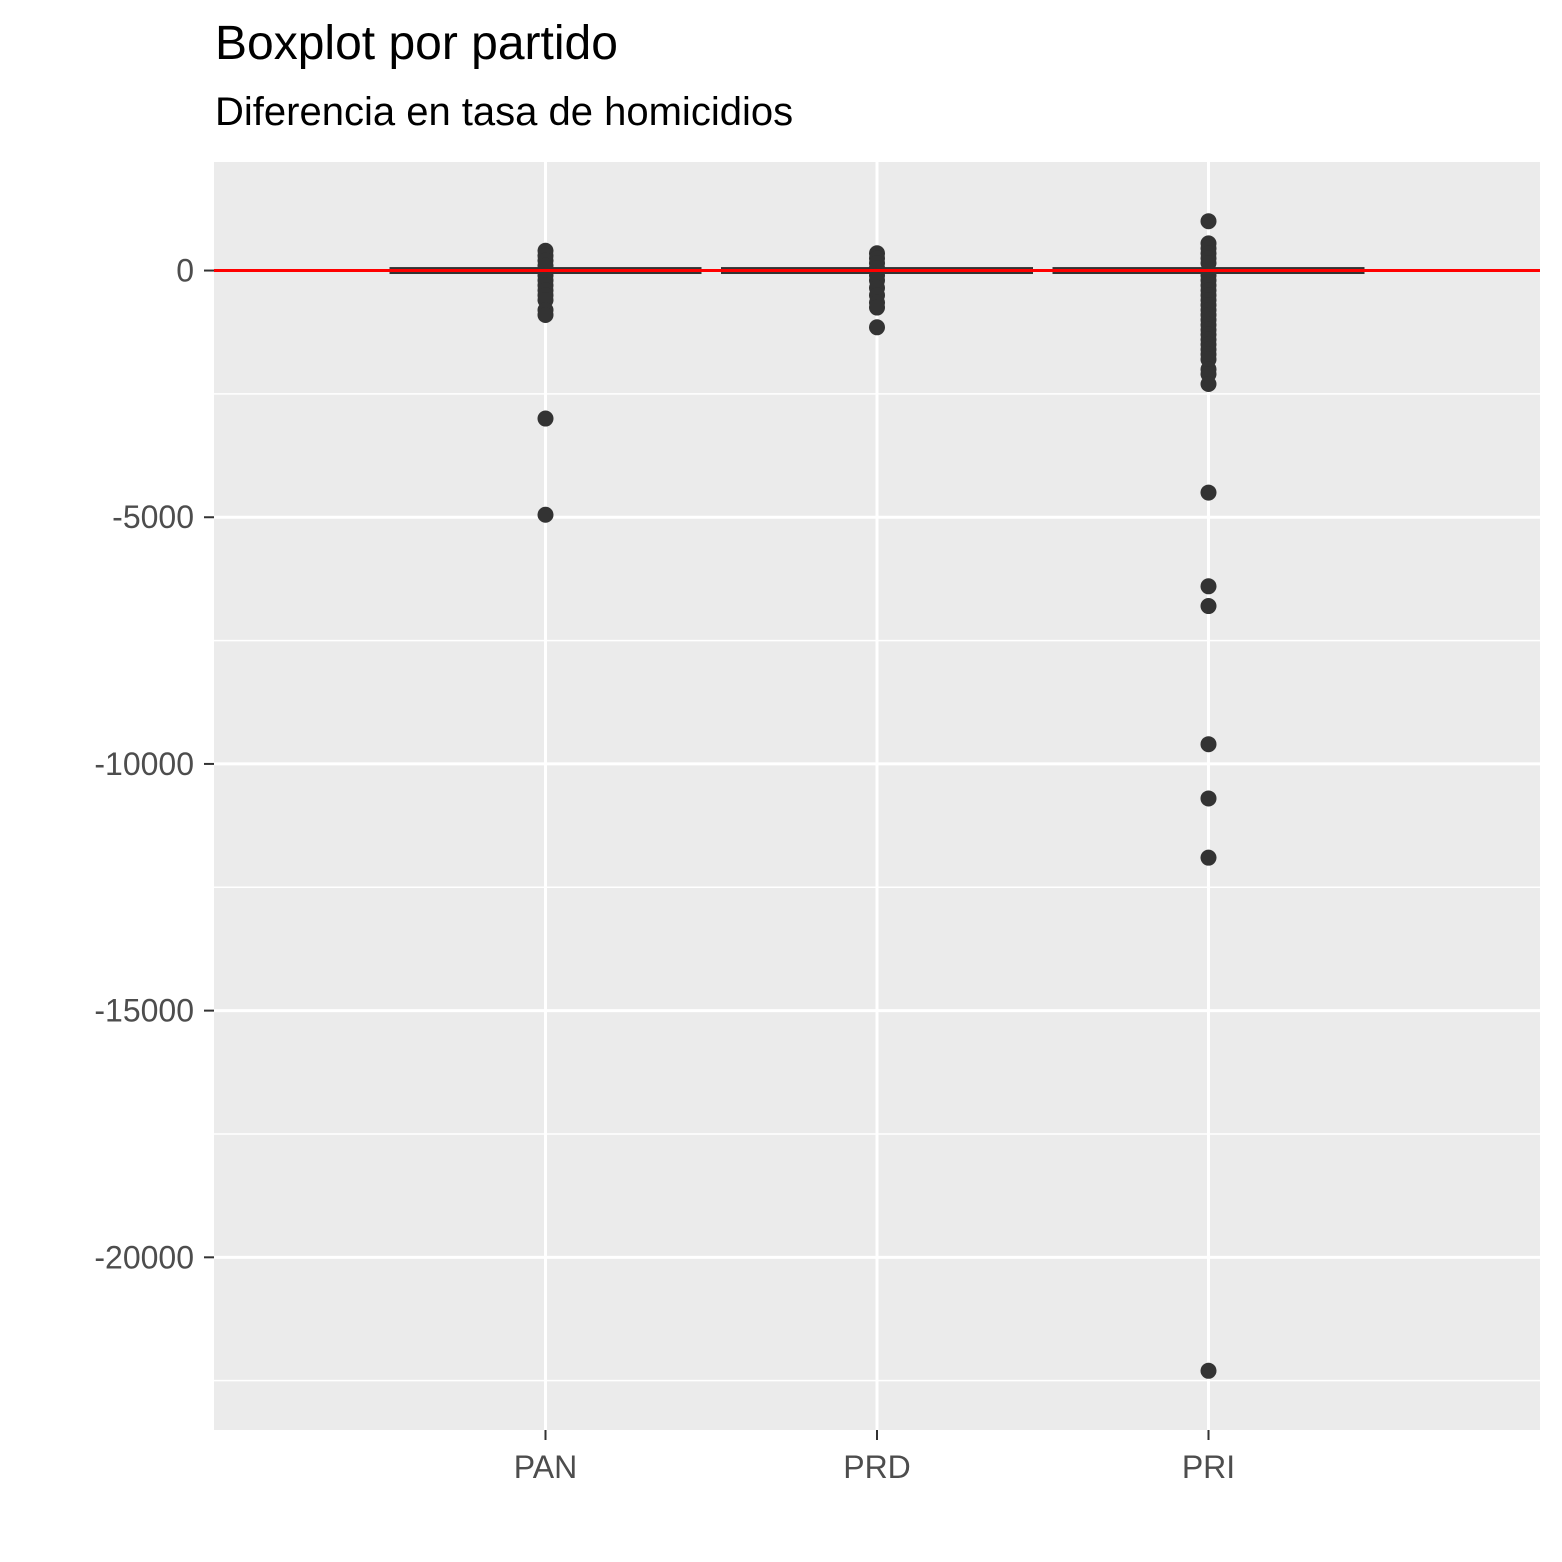 The height and width of the screenshot is (1562, 1562). Describe the element at coordinates (144, 1257) in the screenshot. I see `y-tick-label: -20000` at that location.